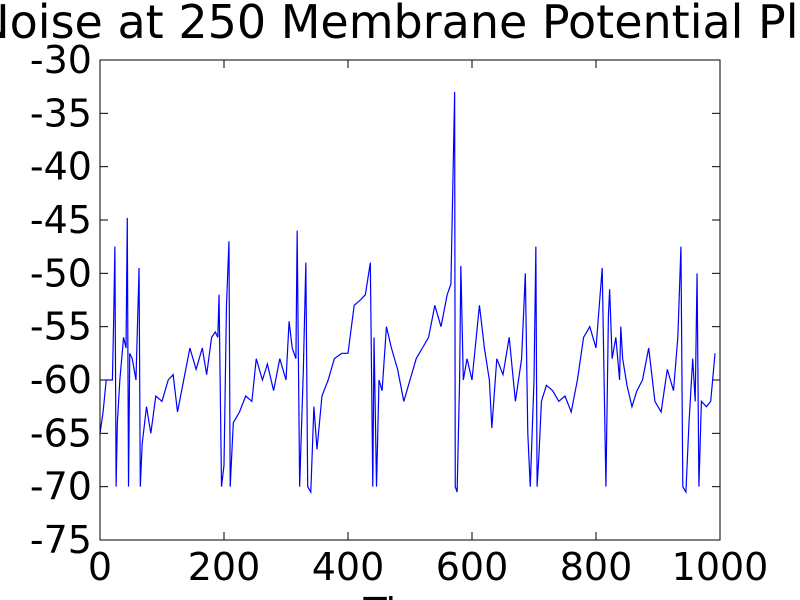 The image size is (800, 600). Describe the element at coordinates (472, 567) in the screenshot. I see `x-tick-label: 600` at that location.